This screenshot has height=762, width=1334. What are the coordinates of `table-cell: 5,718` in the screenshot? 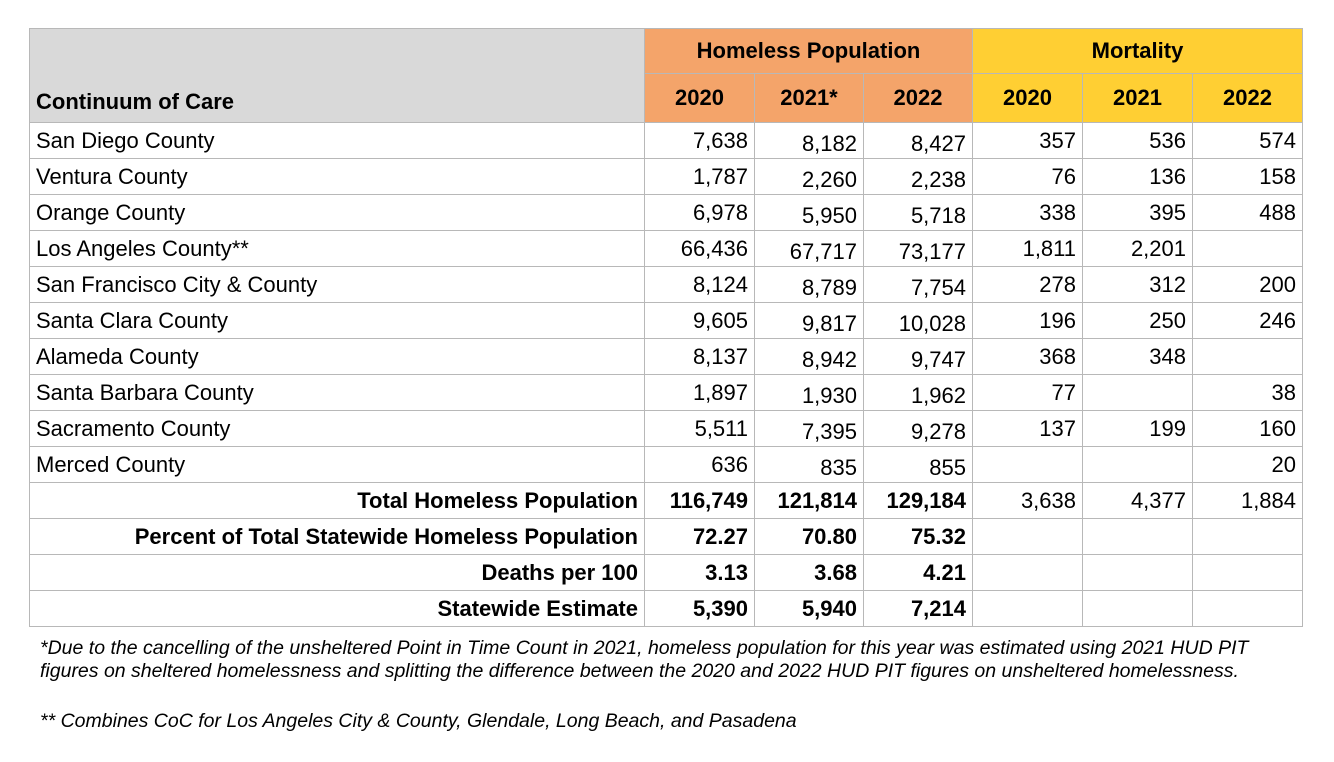 It's located at (918, 212).